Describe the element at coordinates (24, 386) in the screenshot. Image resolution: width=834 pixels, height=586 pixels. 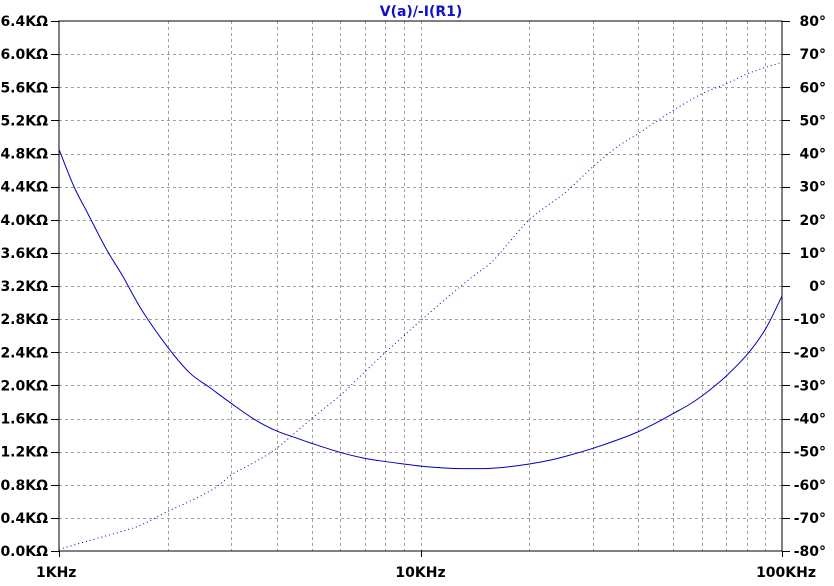
I see `left-tick-label: 2.0KΩ` at that location.